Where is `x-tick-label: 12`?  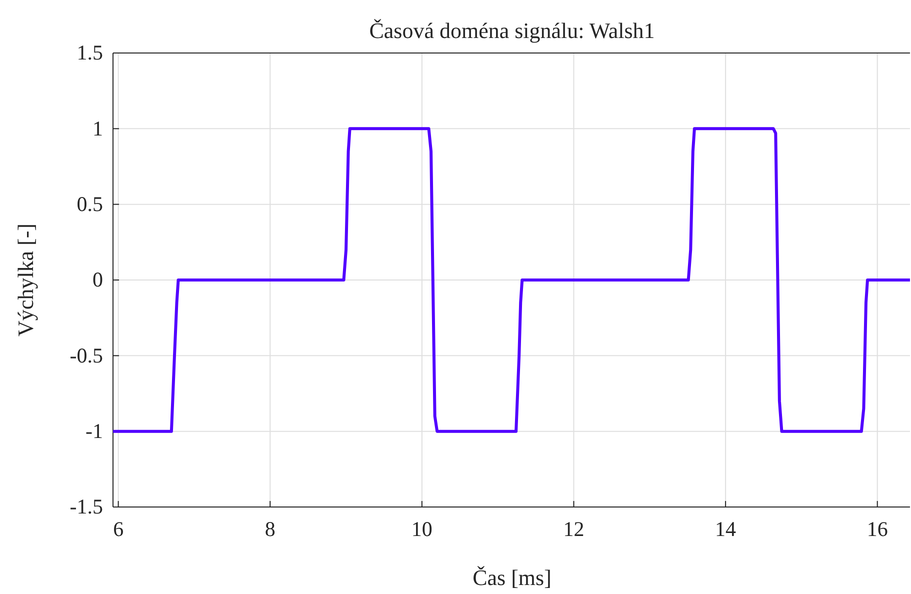 x-tick-label: 12 is located at coordinates (573, 528).